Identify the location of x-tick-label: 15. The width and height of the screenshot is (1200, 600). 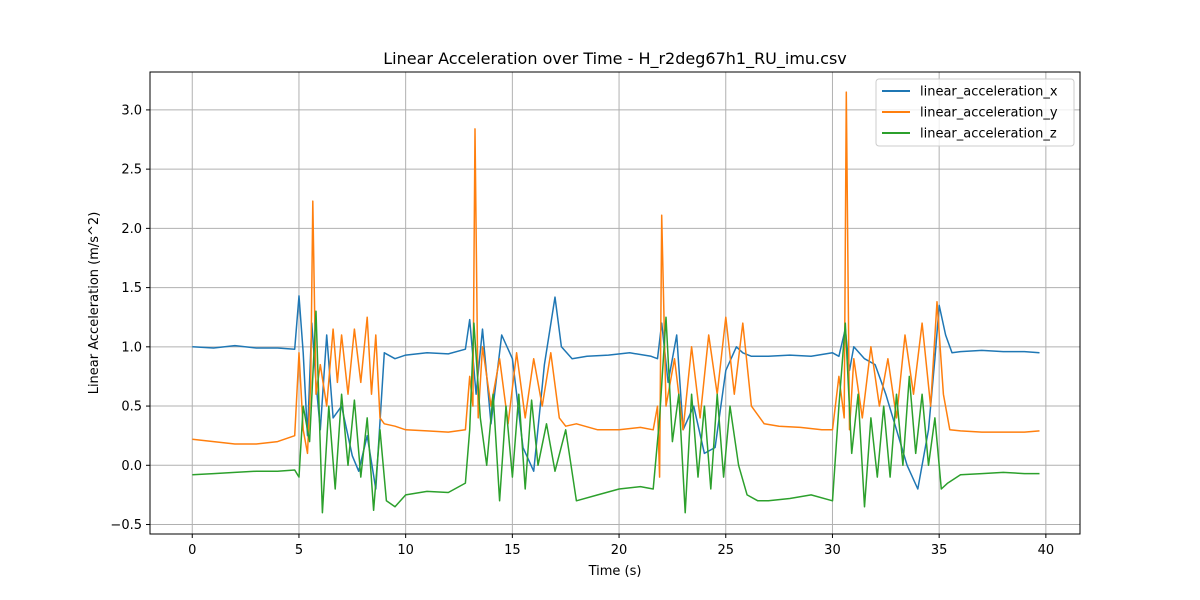
(512, 550).